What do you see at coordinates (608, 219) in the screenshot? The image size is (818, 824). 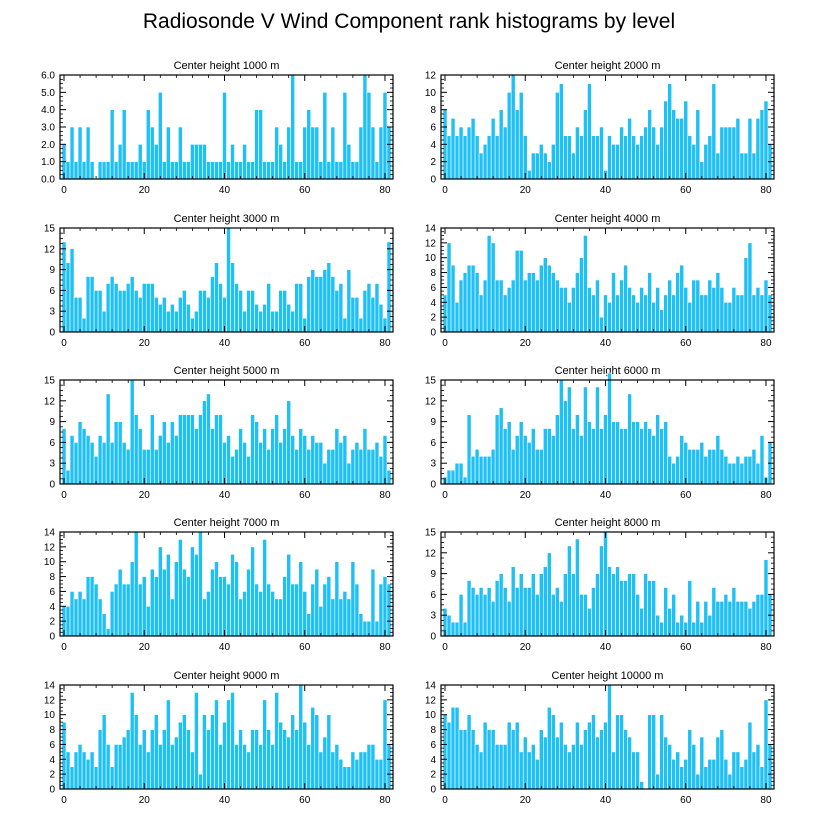 I see `panel-title: Center height 4000 m` at bounding box center [608, 219].